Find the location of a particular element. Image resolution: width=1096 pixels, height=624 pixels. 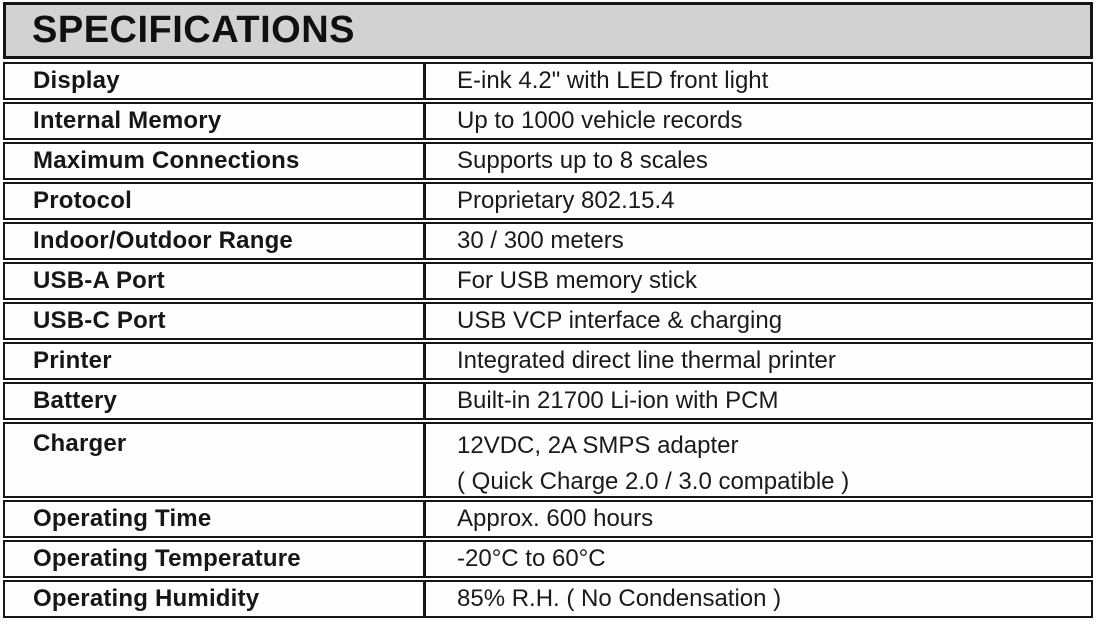

spec-label: Operating Time is located at coordinates (122, 518).